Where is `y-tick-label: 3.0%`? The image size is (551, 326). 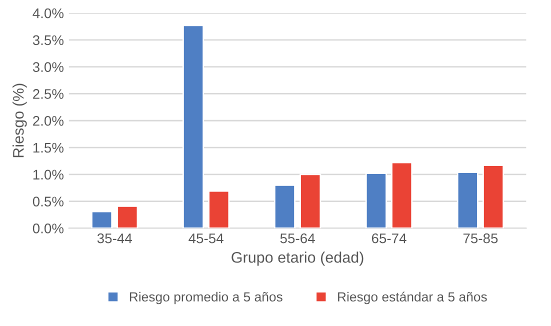 y-tick-label: 3.0% is located at coordinates (48, 67).